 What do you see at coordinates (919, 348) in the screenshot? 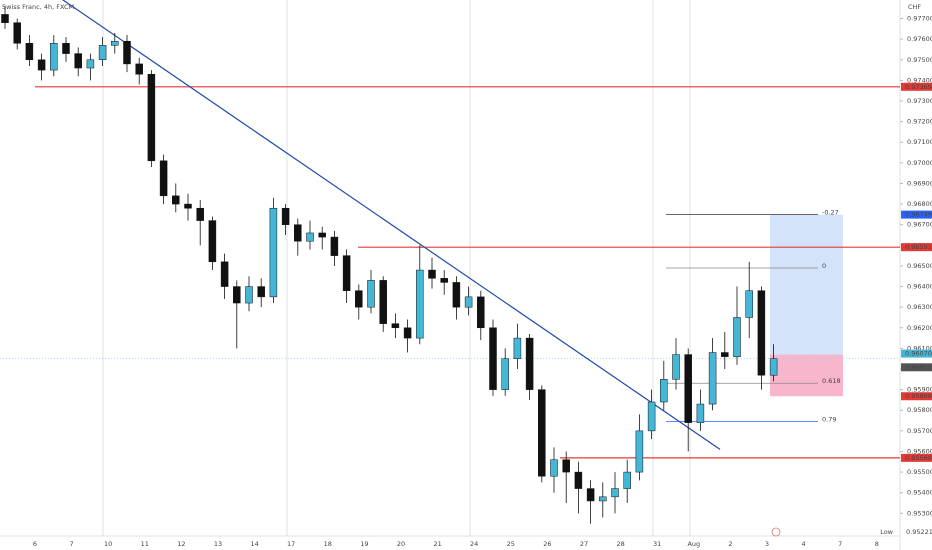
I see `y-tick-label: 0.96100` at bounding box center [919, 348].